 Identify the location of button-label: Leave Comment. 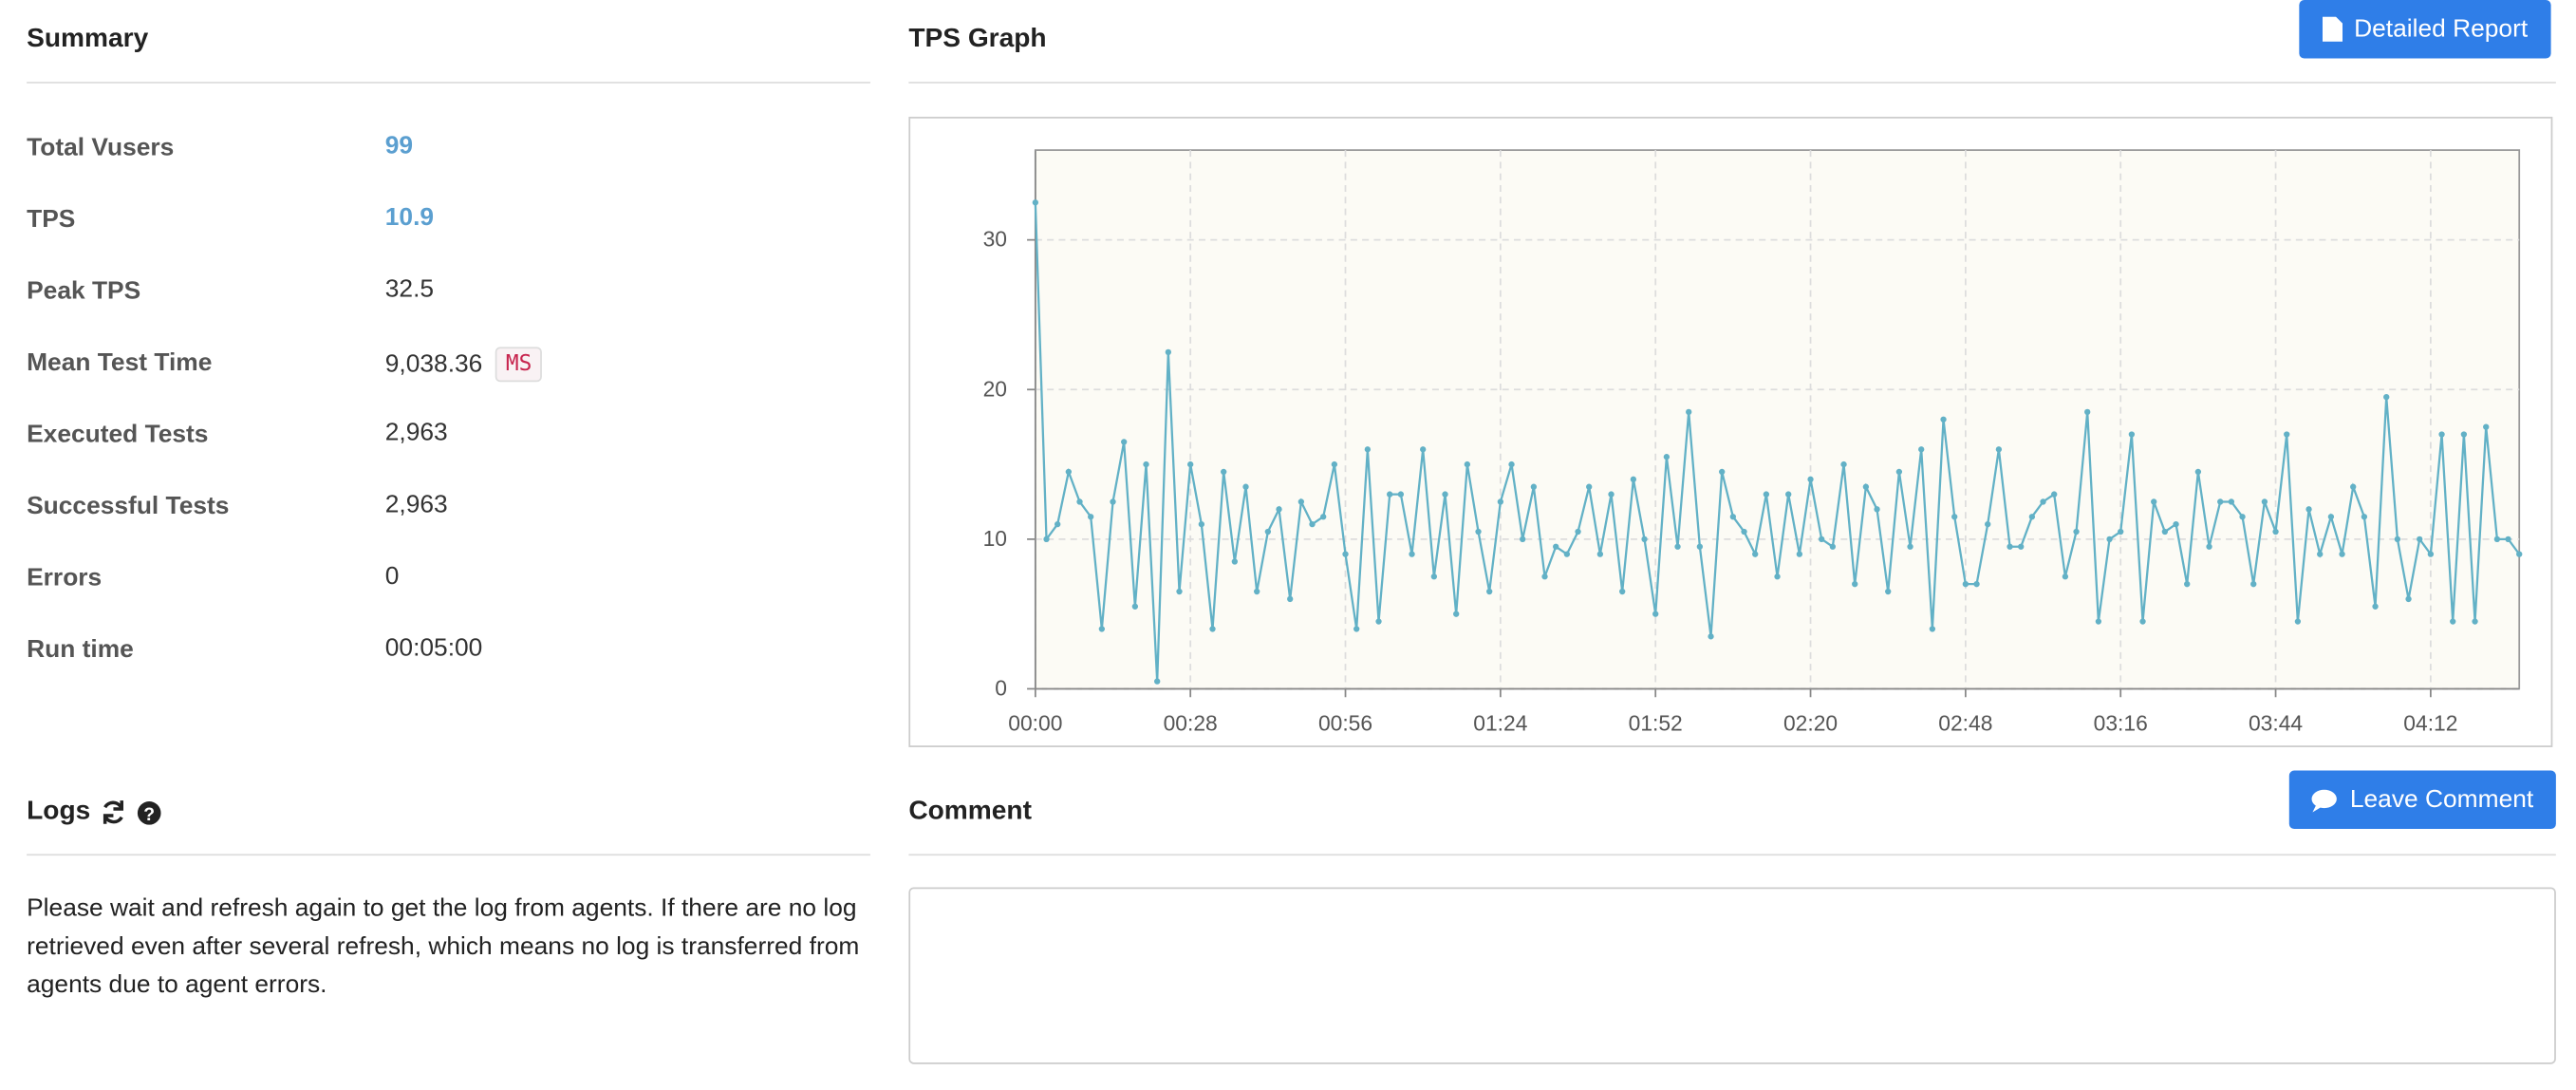
(2442, 800).